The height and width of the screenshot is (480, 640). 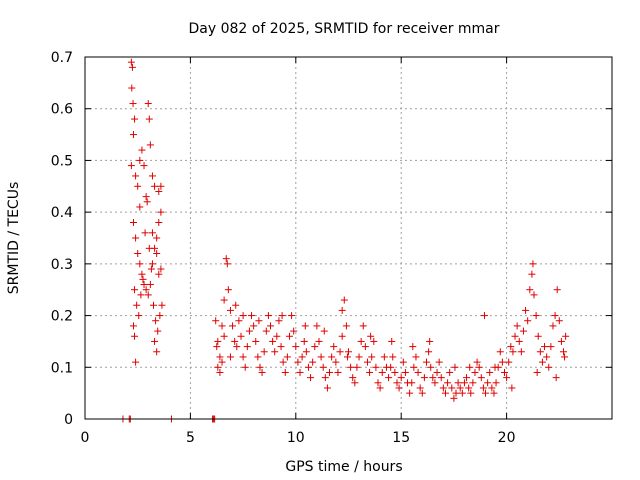 I want to click on y-tick-label: 0.2, so click(x=62, y=317).